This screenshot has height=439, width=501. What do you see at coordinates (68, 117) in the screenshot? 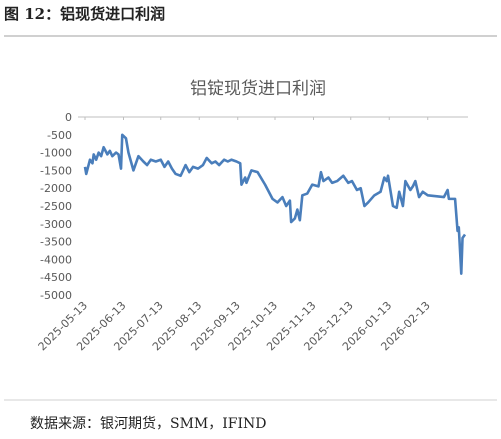
I see `y-tick-label: 0` at bounding box center [68, 117].